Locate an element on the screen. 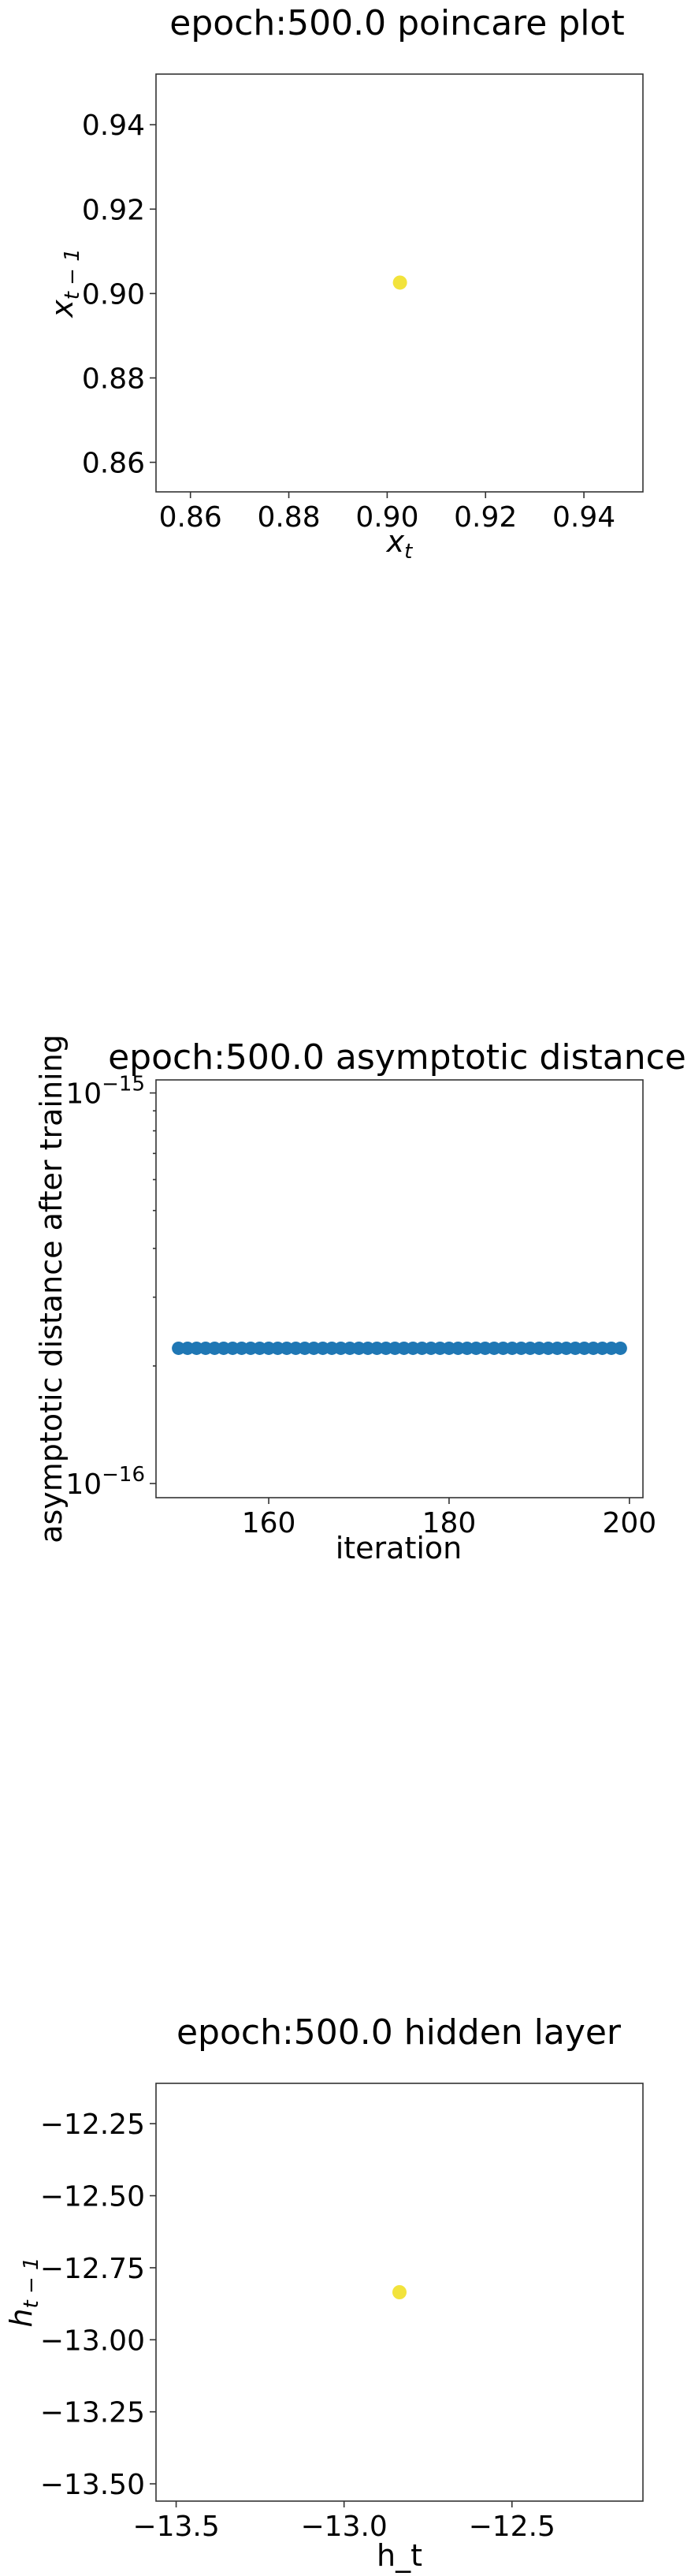 The height and width of the screenshot is (2576, 691). y-tick-label: −12.75 is located at coordinates (92, 2269).